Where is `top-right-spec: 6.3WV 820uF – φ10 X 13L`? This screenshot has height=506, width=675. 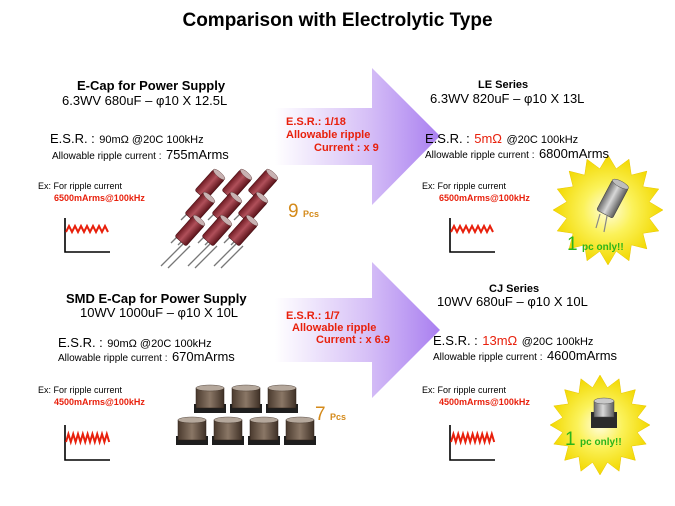
top-right-spec: 6.3WV 820uF – φ10 X 13L is located at coordinates (507, 98).